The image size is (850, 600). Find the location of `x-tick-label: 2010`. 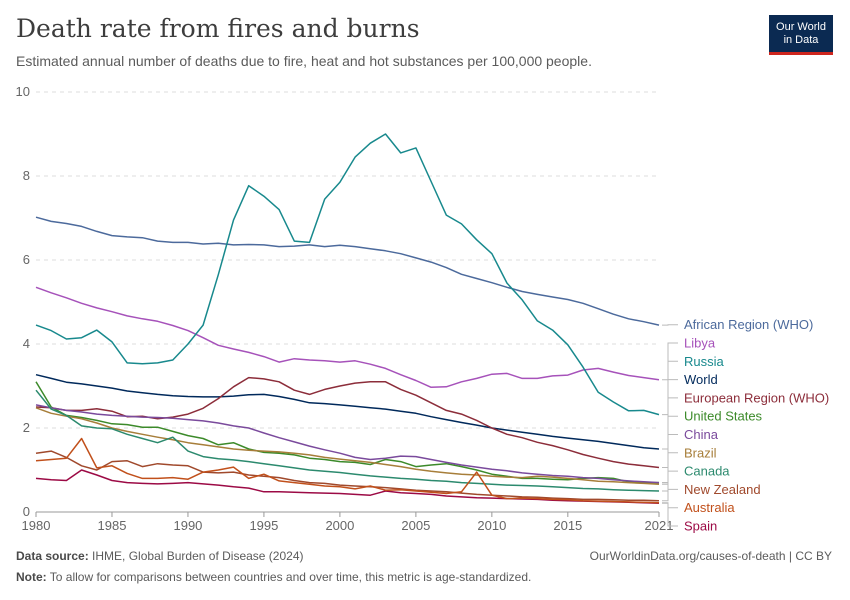

x-tick-label: 2010 is located at coordinates (491, 525).